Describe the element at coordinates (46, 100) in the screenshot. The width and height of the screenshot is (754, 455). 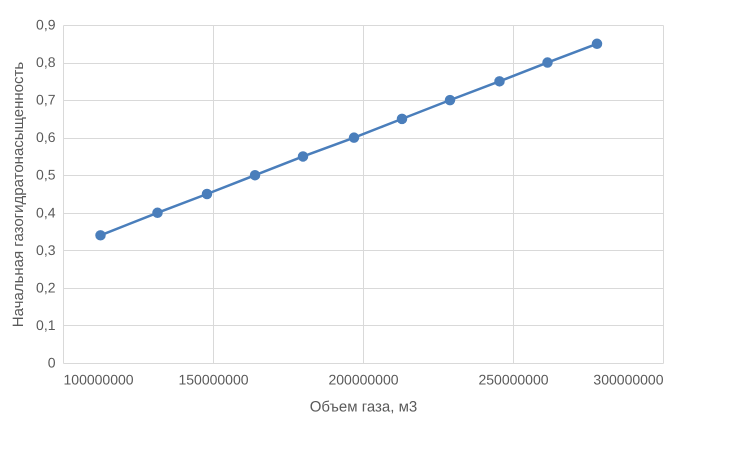
I see `y-tick-label: 0,7` at that location.